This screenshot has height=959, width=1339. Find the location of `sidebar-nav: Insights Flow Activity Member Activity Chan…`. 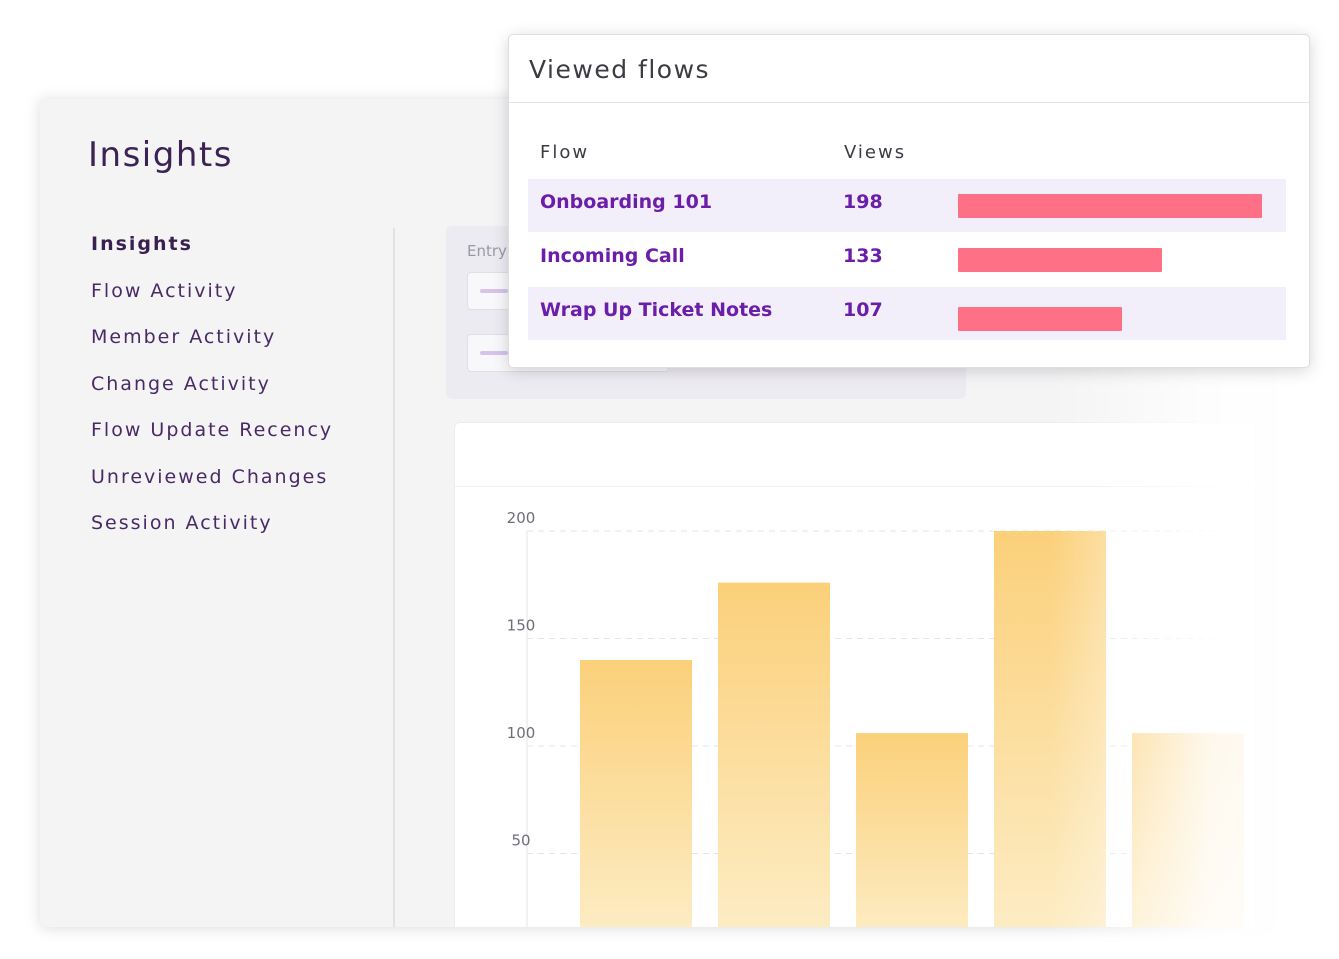

sidebar-nav: Insights Flow Activity Member Activity Chan… is located at coordinates (212, 392).